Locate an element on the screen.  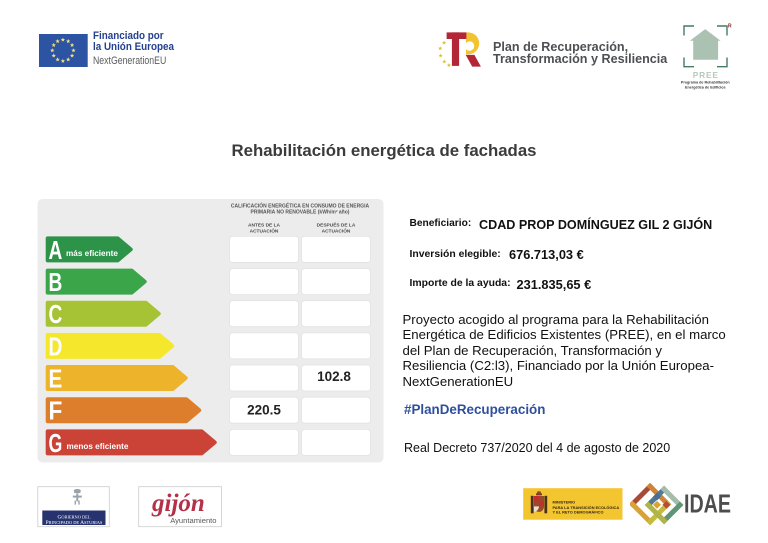
svg-text: D is located at coordinates (56, 346).